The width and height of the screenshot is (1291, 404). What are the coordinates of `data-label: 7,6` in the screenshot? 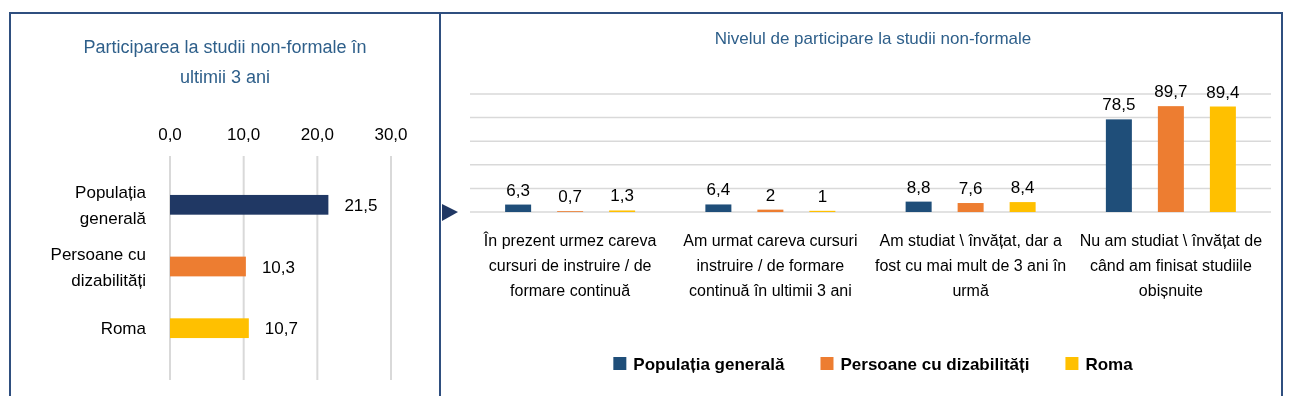 It's located at (970, 189).